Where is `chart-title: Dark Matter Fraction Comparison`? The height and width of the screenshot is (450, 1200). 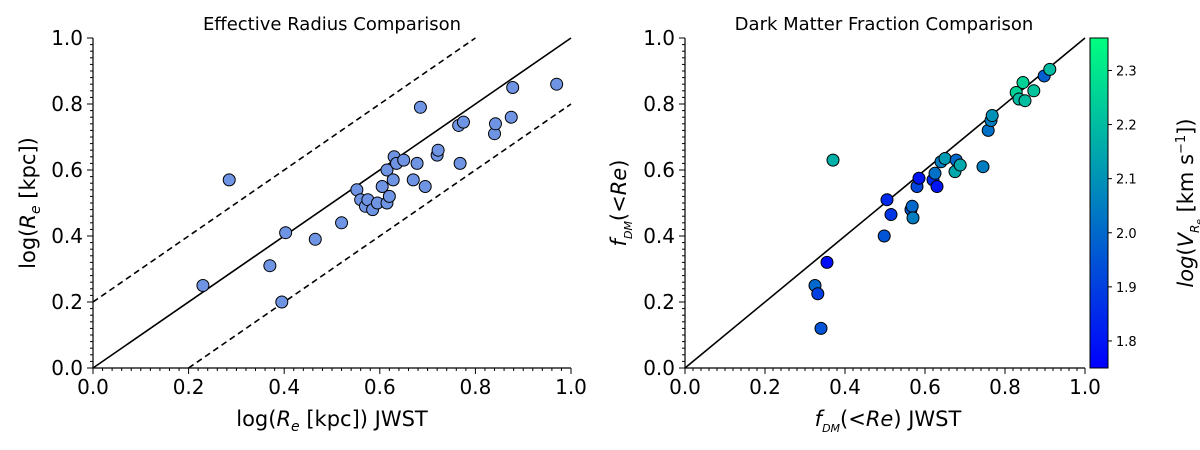
chart-title: Dark Matter Fraction Comparison is located at coordinates (884, 24).